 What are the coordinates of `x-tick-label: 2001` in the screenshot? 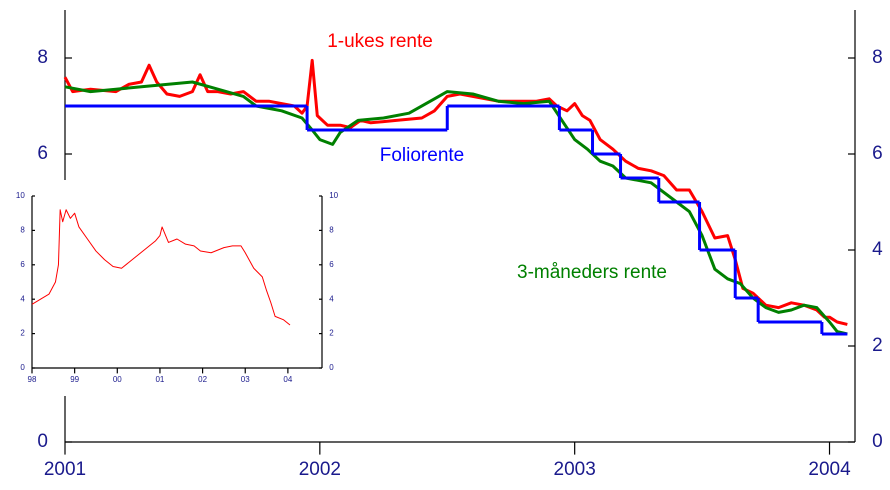 It's located at (65, 469).